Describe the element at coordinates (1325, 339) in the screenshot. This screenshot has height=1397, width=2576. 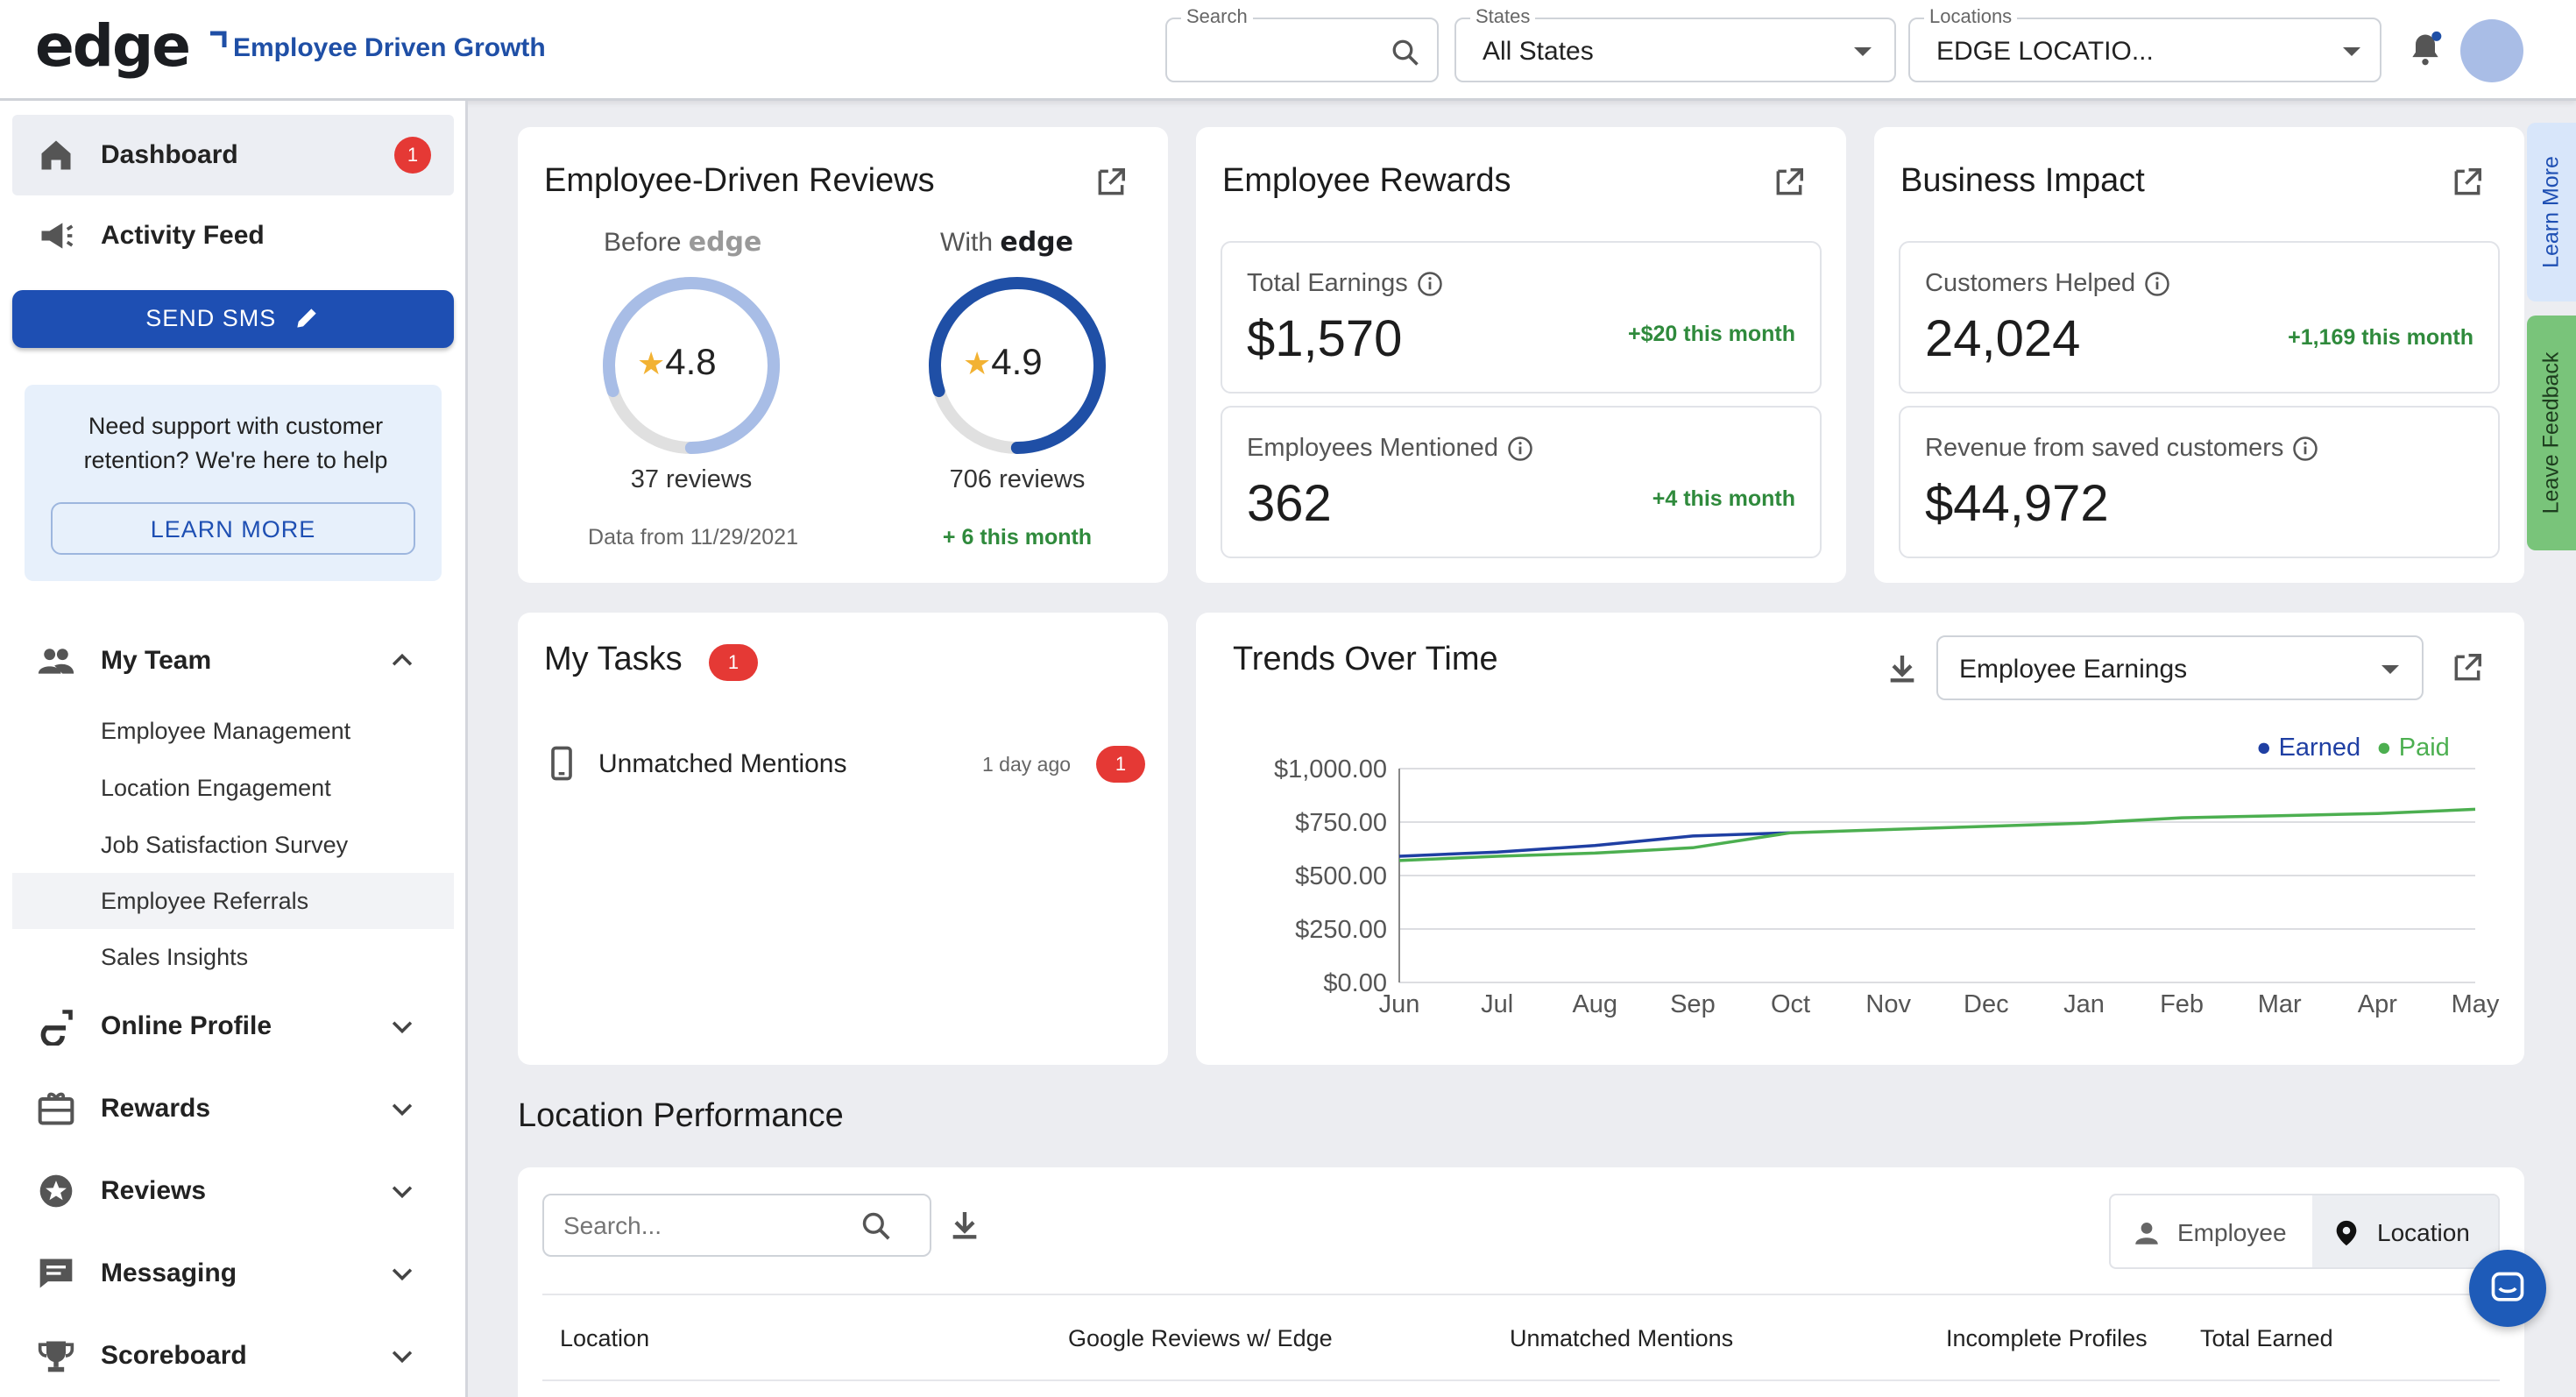
I see `stat-value: $1,570` at that location.